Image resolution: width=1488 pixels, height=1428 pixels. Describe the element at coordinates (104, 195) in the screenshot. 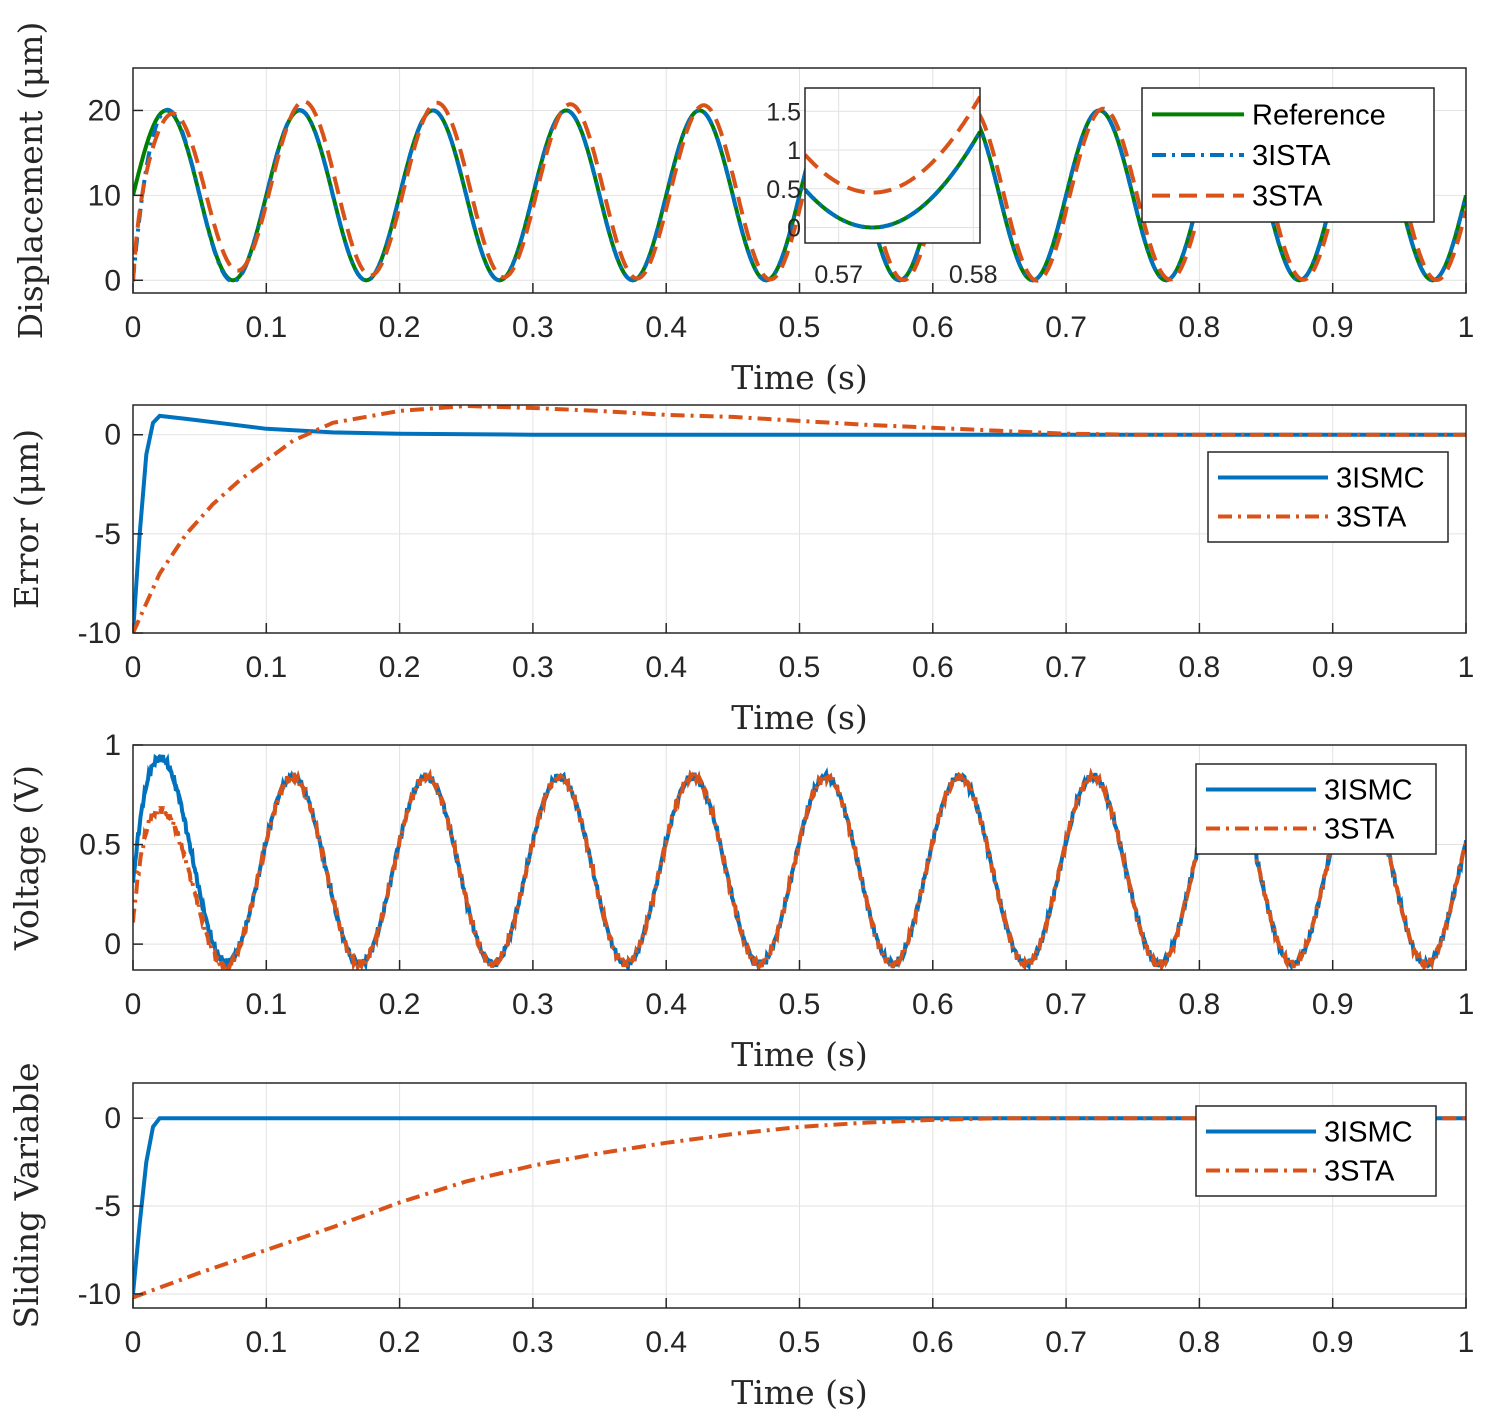

I see `y-tick-label: 10` at that location.